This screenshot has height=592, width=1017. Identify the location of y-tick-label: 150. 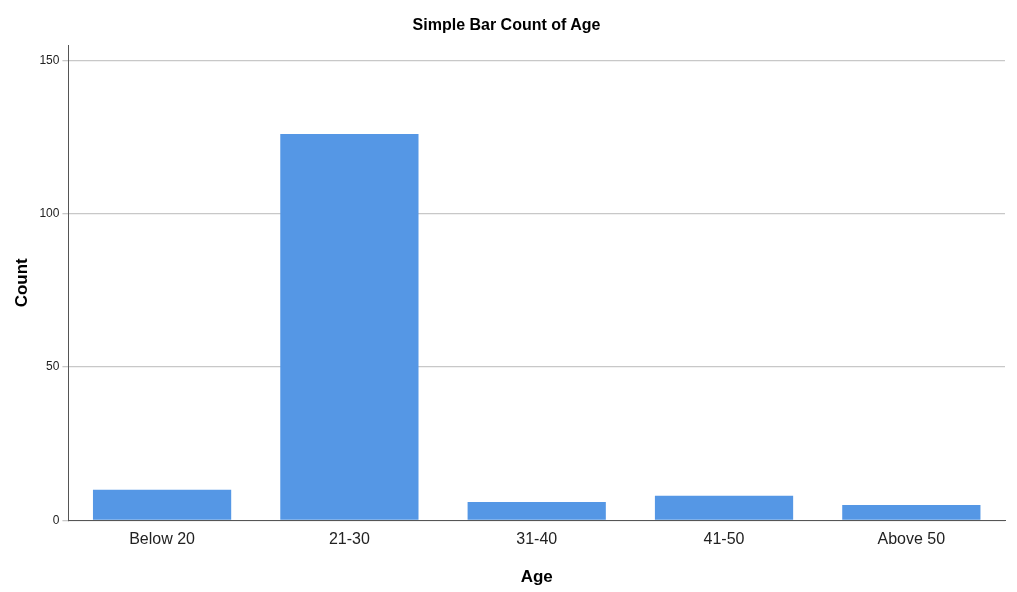
(49, 59).